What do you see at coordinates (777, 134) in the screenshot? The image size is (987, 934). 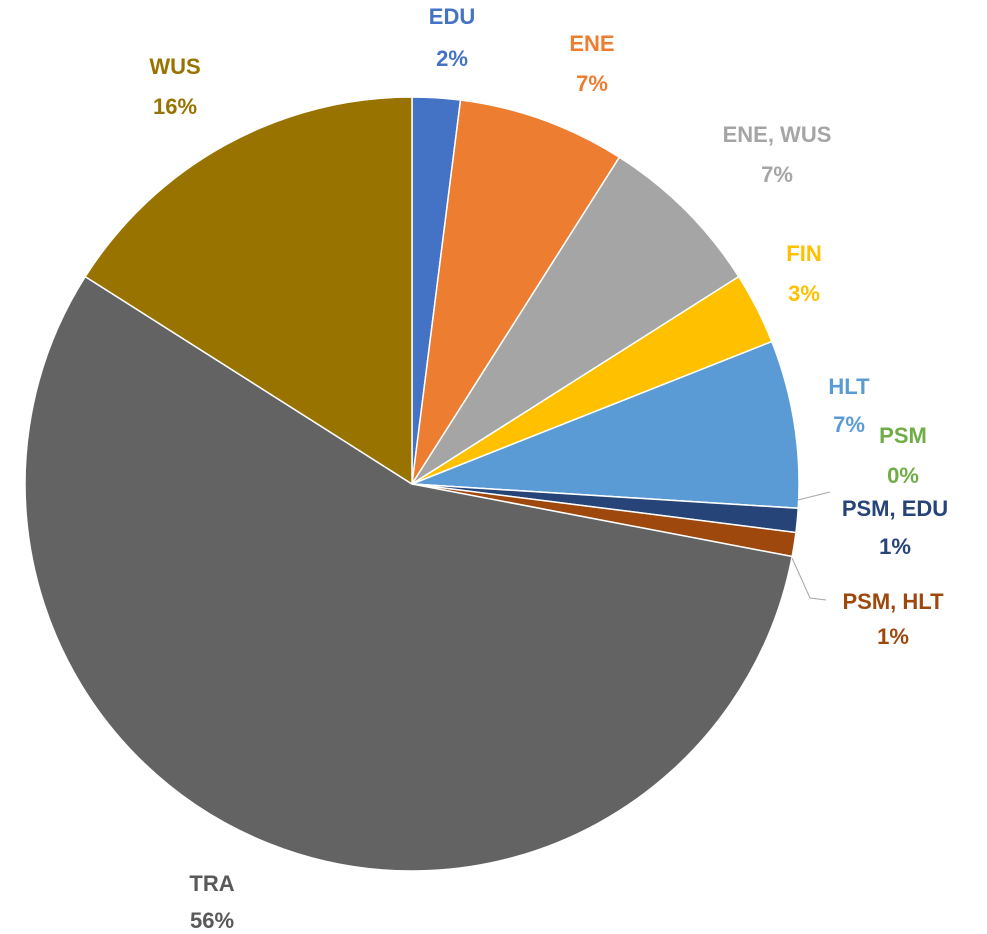 I see `data-label-name: ENE, WUS` at bounding box center [777, 134].